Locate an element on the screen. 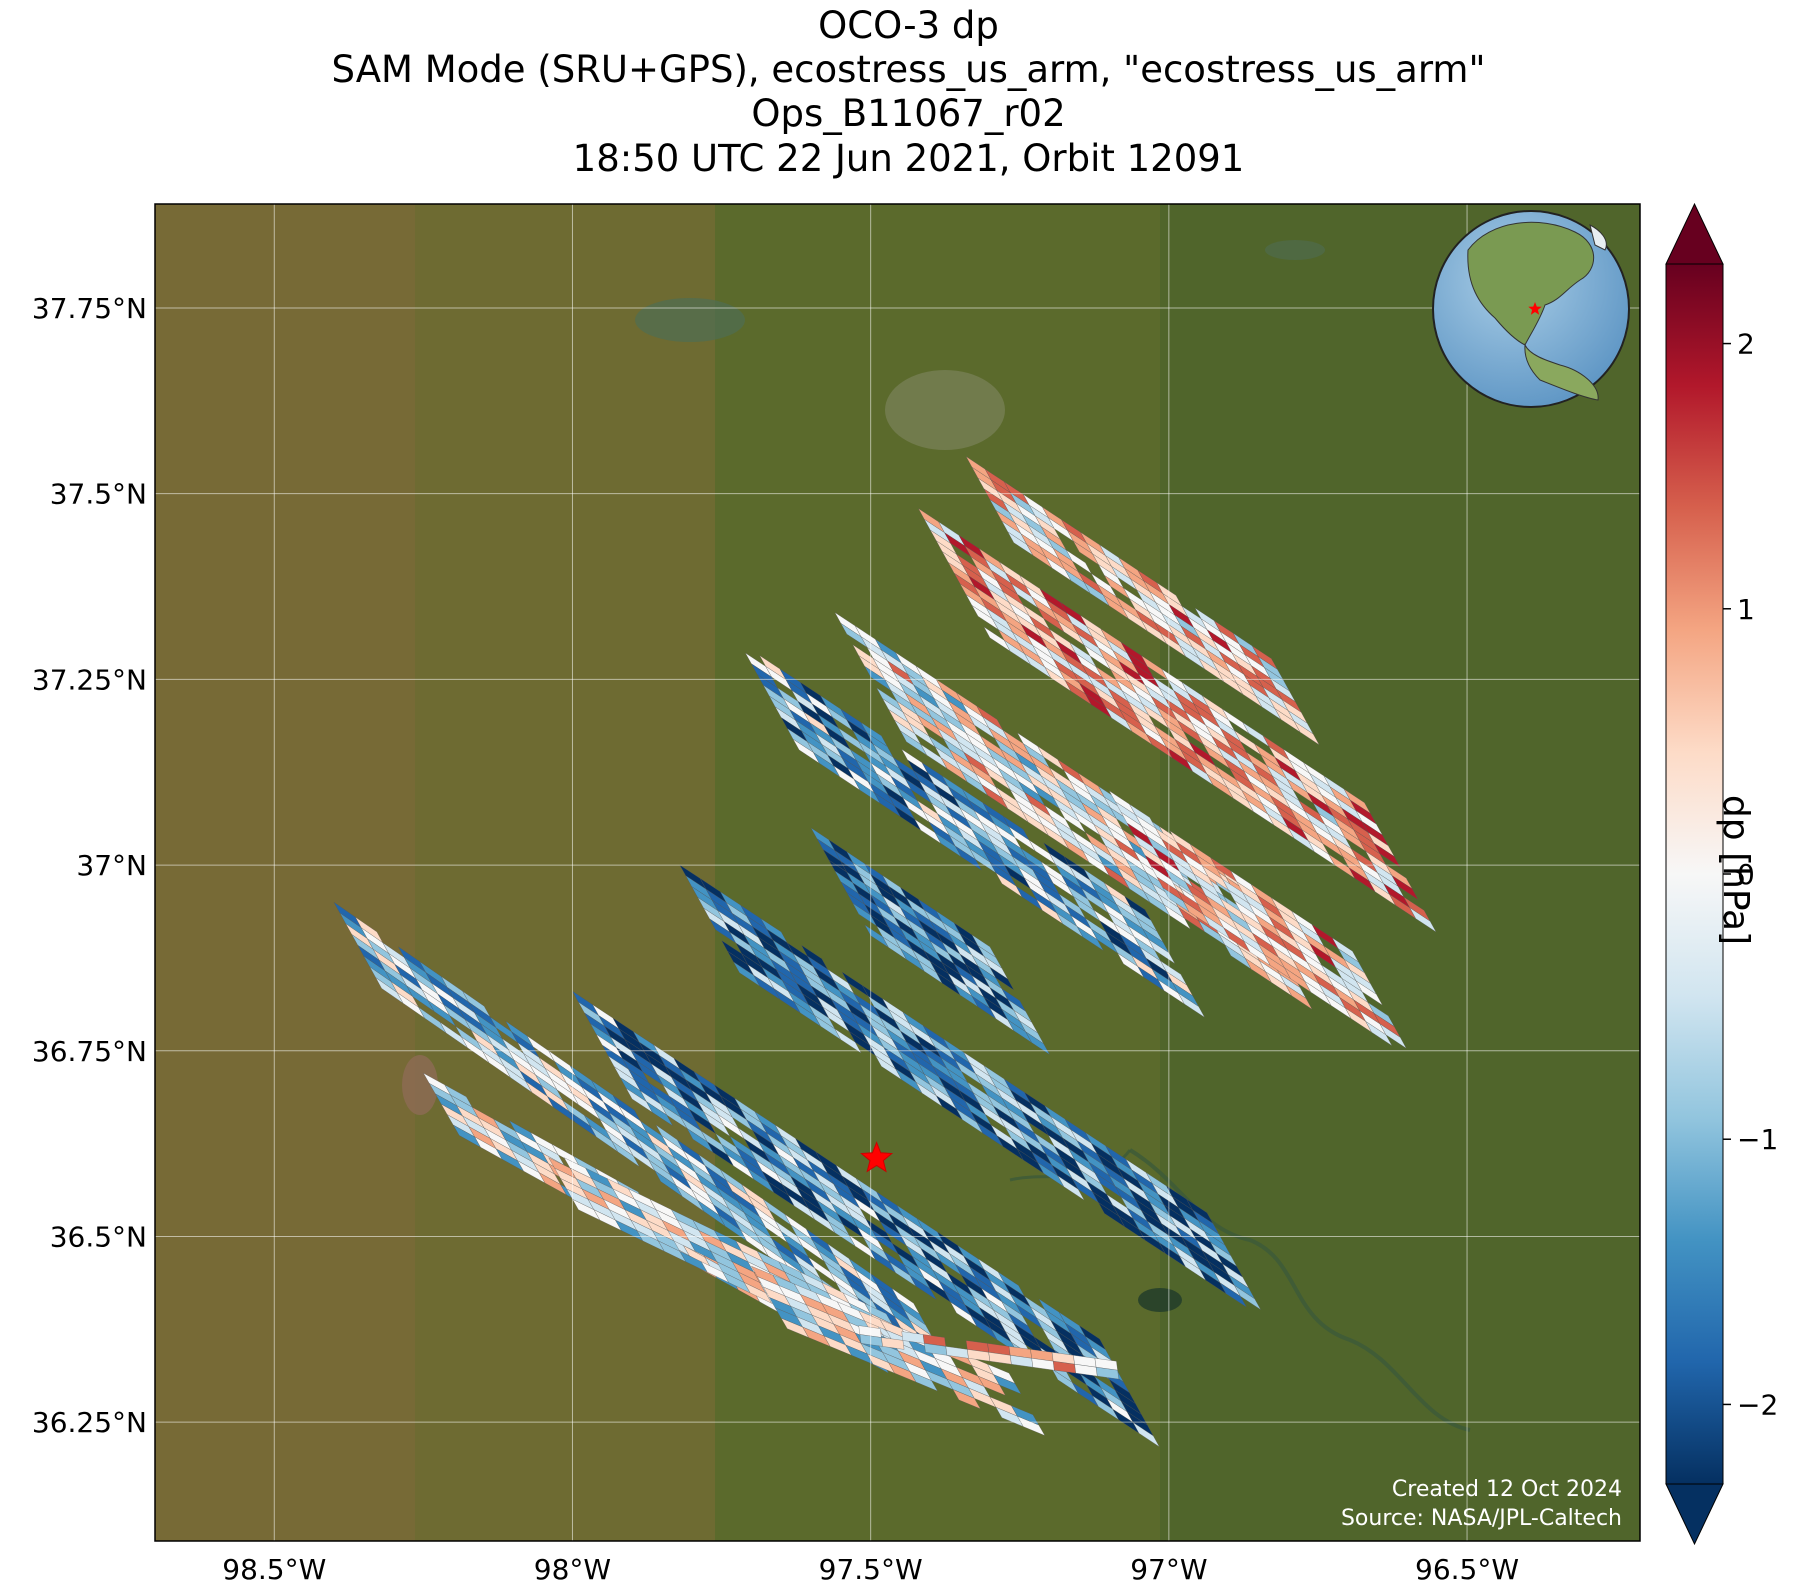 This screenshot has width=1817, height=1592. lon-tick-label: 97.5°W is located at coordinates (871, 1569).